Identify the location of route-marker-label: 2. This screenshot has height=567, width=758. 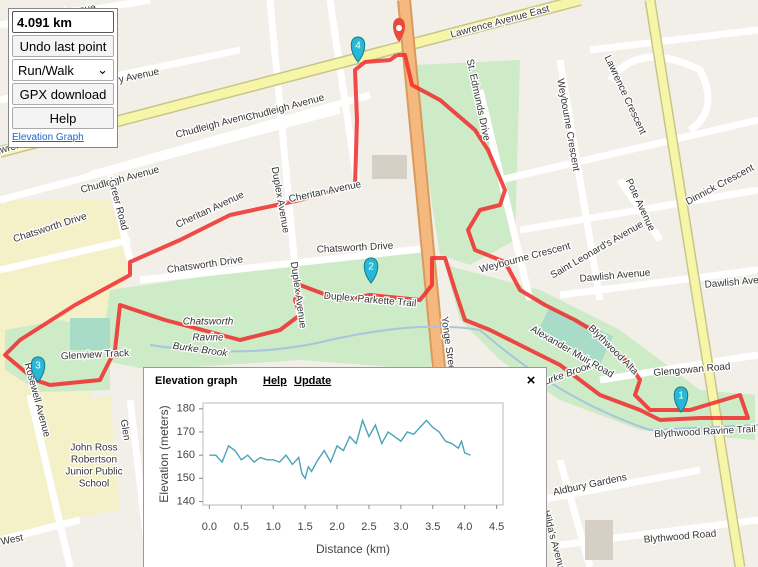
(371, 267).